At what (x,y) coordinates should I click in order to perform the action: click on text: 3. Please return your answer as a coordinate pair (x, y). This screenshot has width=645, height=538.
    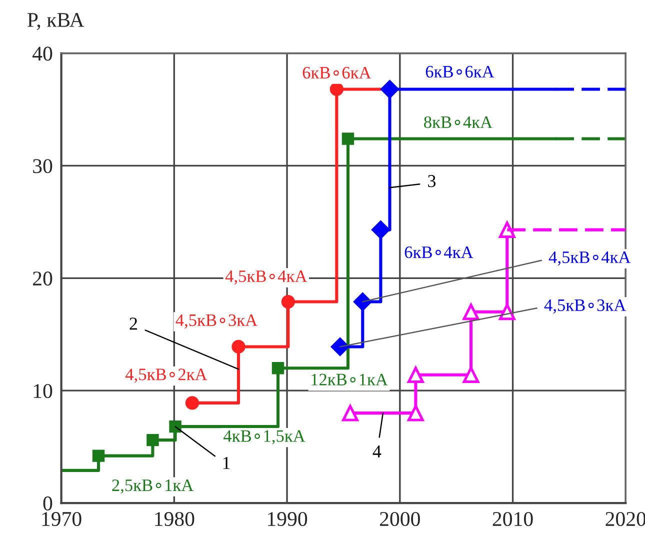
    Looking at the image, I should click on (432, 181).